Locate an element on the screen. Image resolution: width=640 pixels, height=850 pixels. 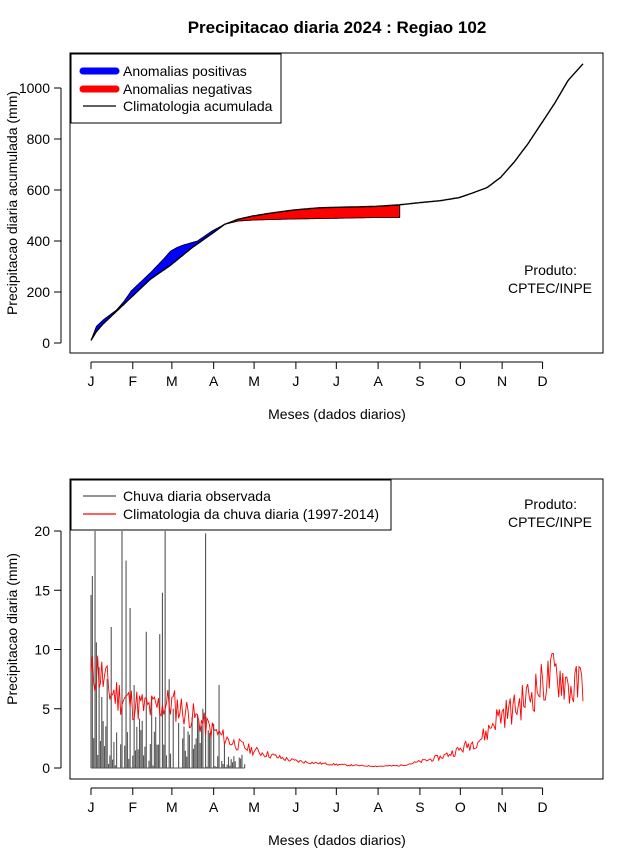
daily-y-tick-label: 10 is located at coordinates (42, 650).